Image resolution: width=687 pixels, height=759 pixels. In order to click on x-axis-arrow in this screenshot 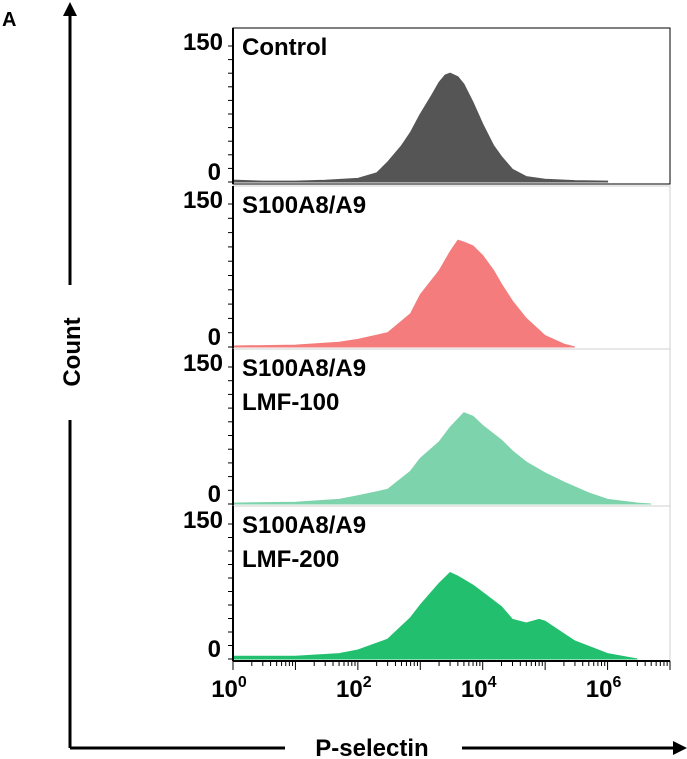, I will do `click(378, 748)`.